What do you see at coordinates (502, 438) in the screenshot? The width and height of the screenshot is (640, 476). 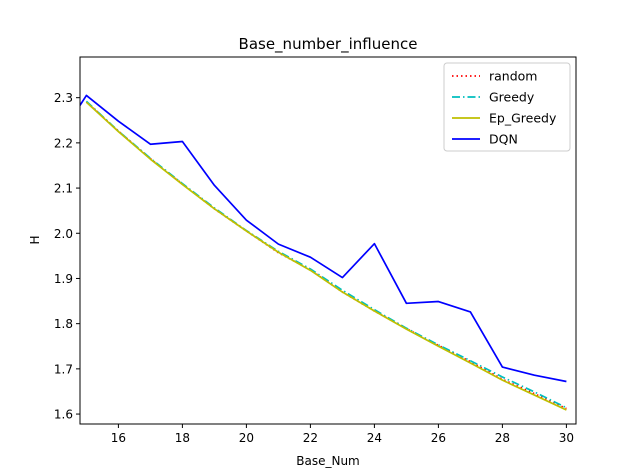 I see `x-tick-label: 28` at bounding box center [502, 438].